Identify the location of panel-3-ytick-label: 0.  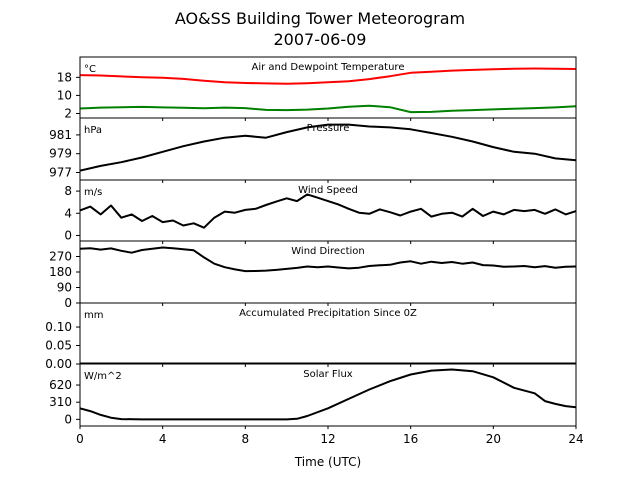
(68, 235).